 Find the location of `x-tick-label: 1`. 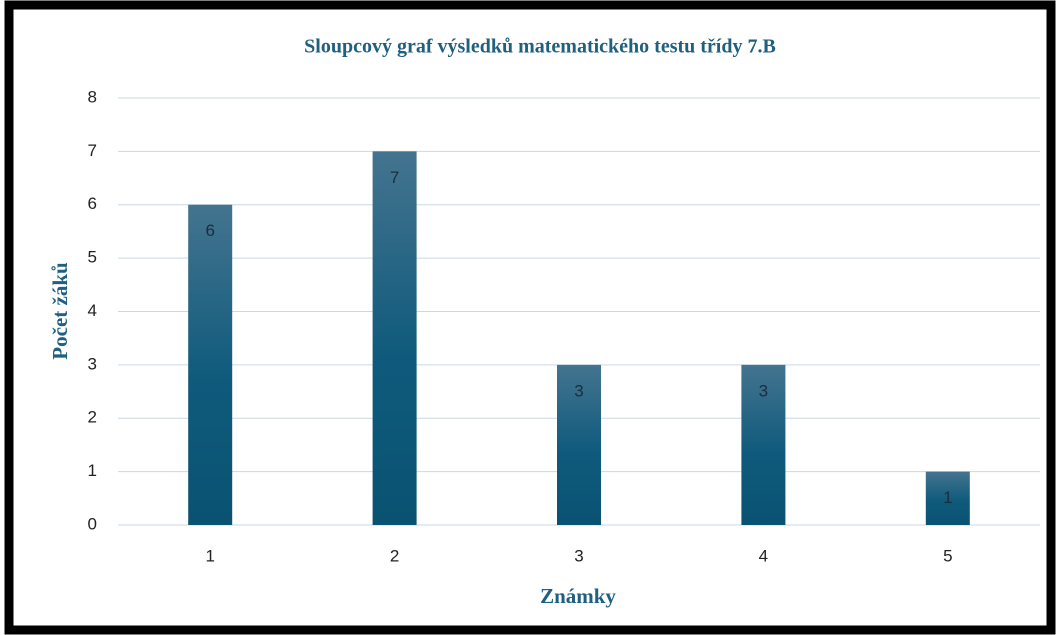

x-tick-label: 1 is located at coordinates (209, 555).